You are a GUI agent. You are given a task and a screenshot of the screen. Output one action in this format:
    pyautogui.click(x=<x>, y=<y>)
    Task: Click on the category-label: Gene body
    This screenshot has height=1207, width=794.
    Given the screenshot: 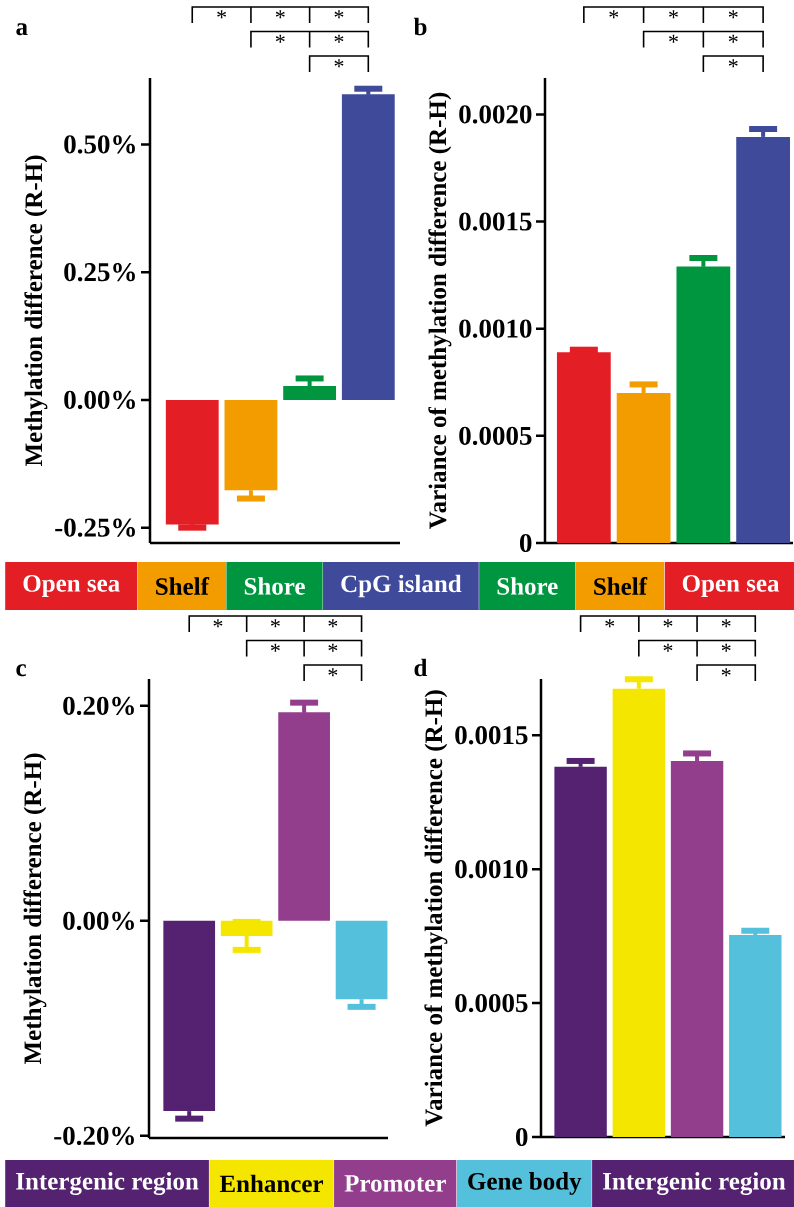 What is the action you would take?
    pyautogui.click(x=525, y=1183)
    